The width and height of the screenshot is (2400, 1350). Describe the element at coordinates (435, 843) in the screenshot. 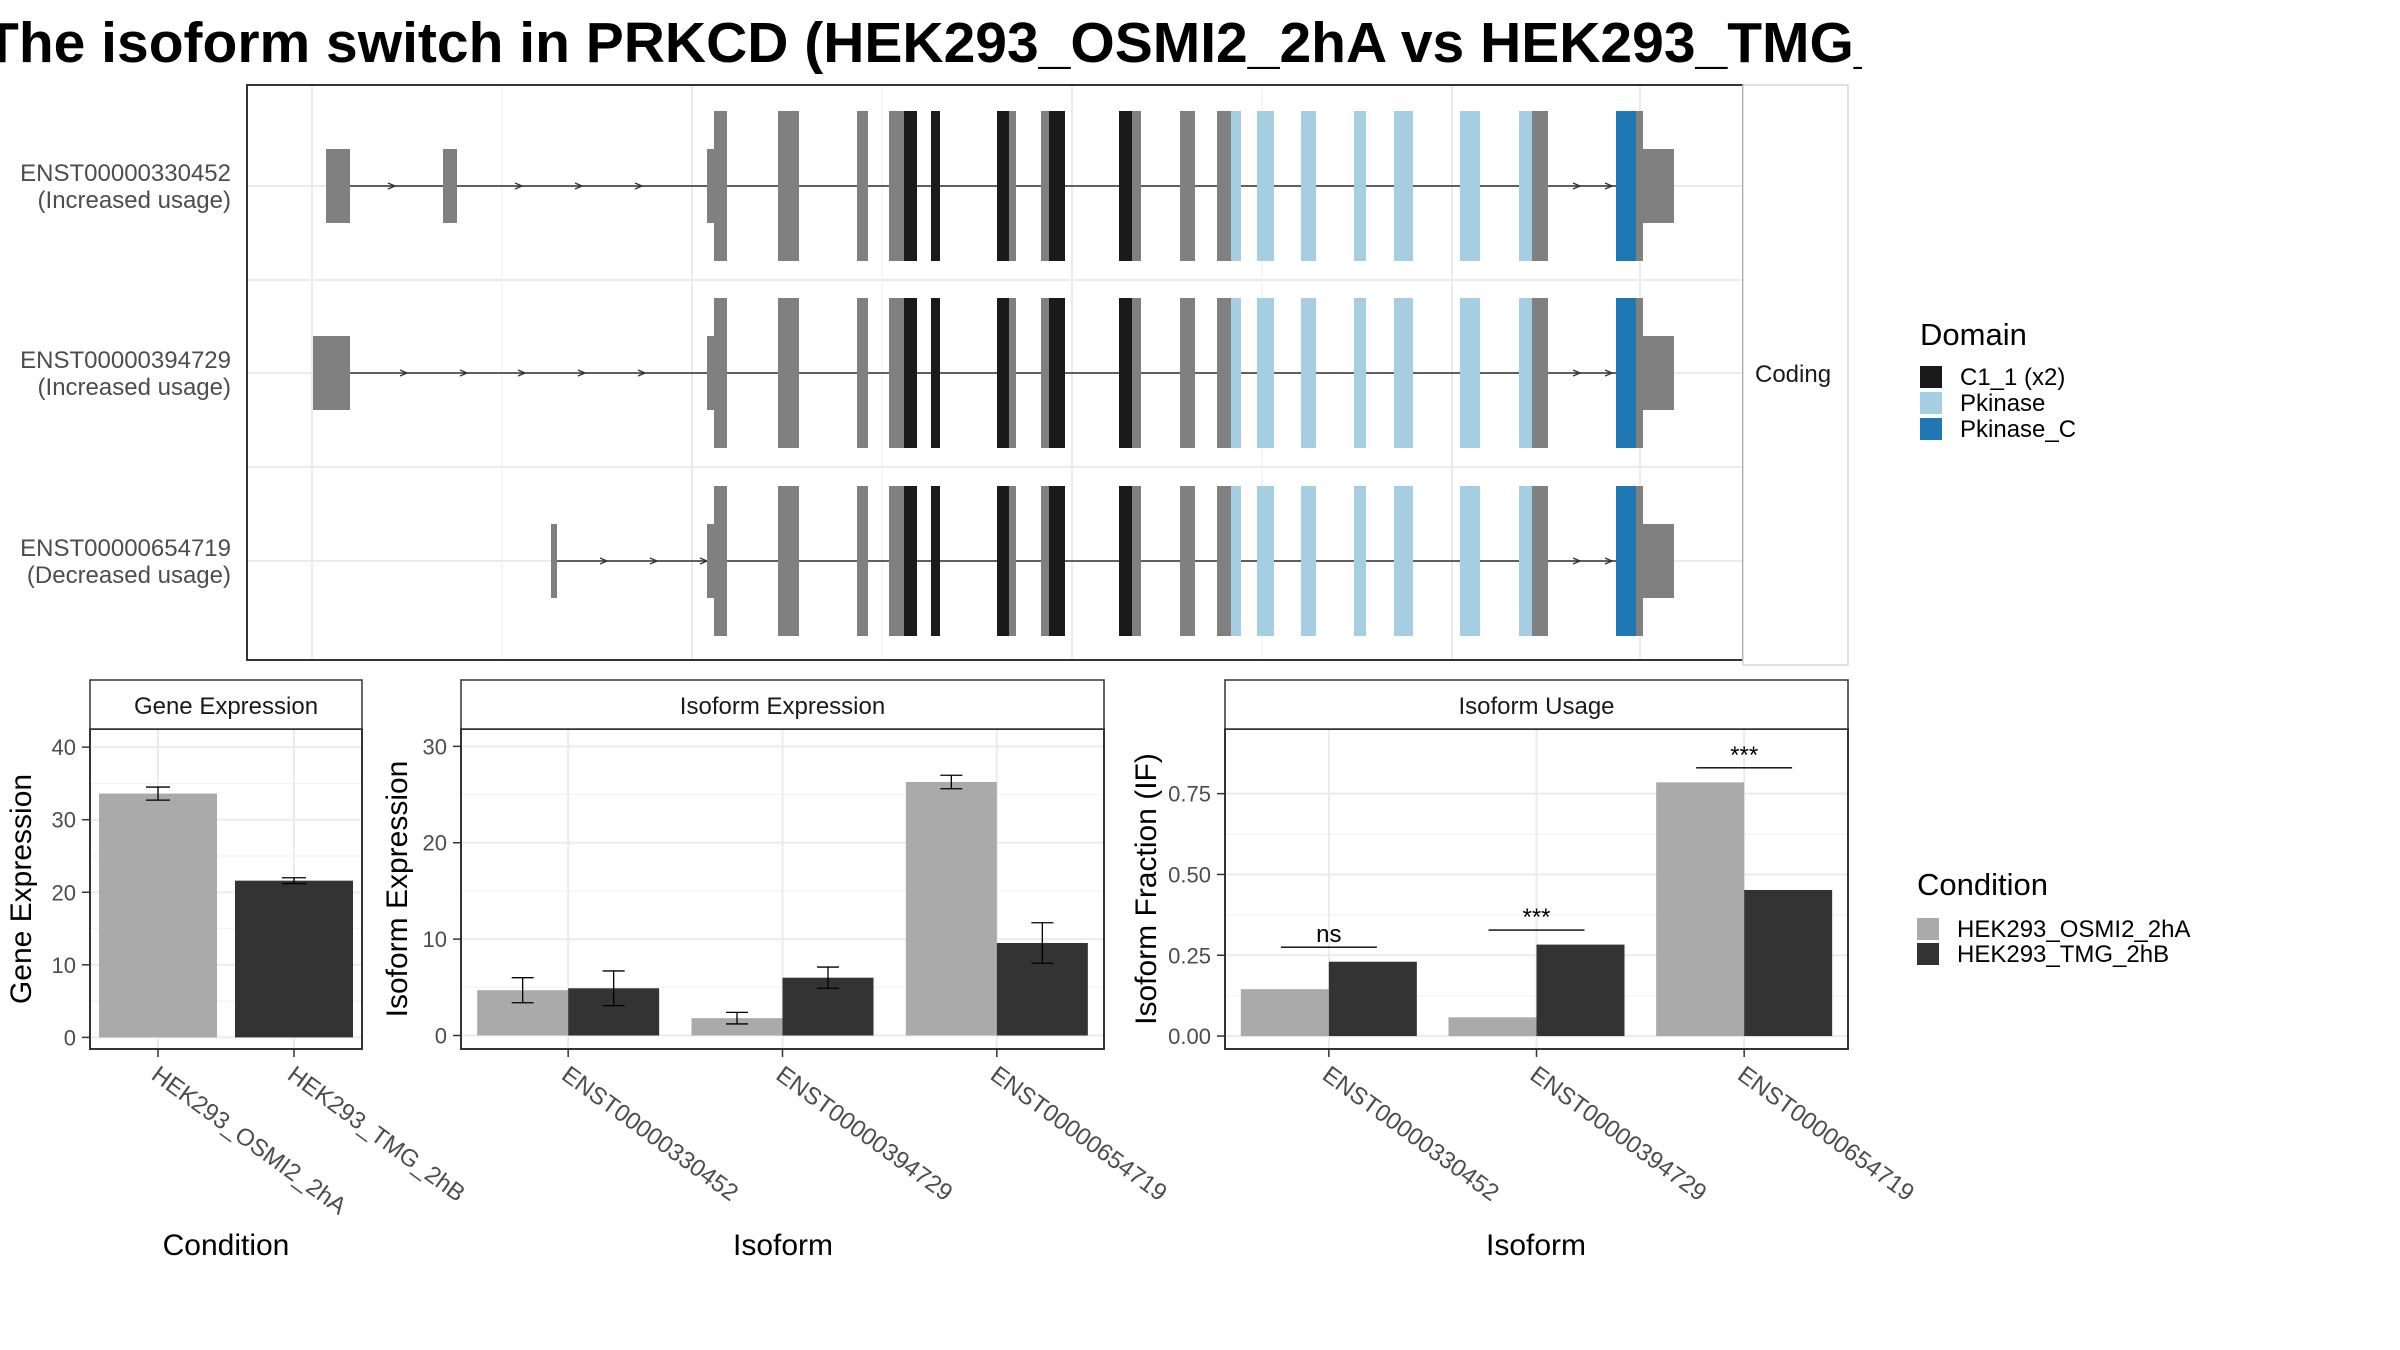

I see `y-tick-label: 20` at that location.